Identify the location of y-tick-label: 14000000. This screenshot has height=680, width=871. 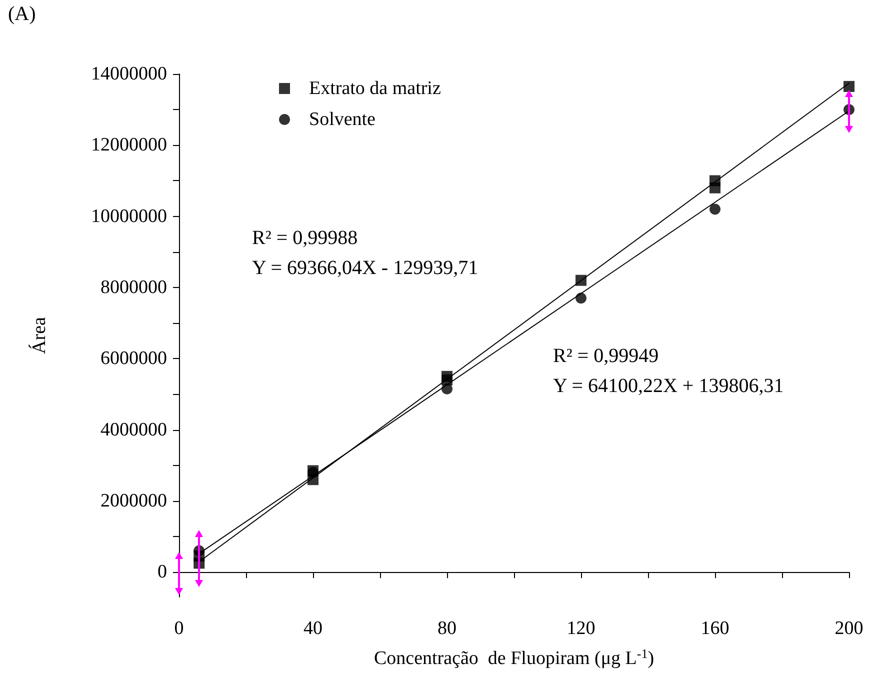
(129, 74).